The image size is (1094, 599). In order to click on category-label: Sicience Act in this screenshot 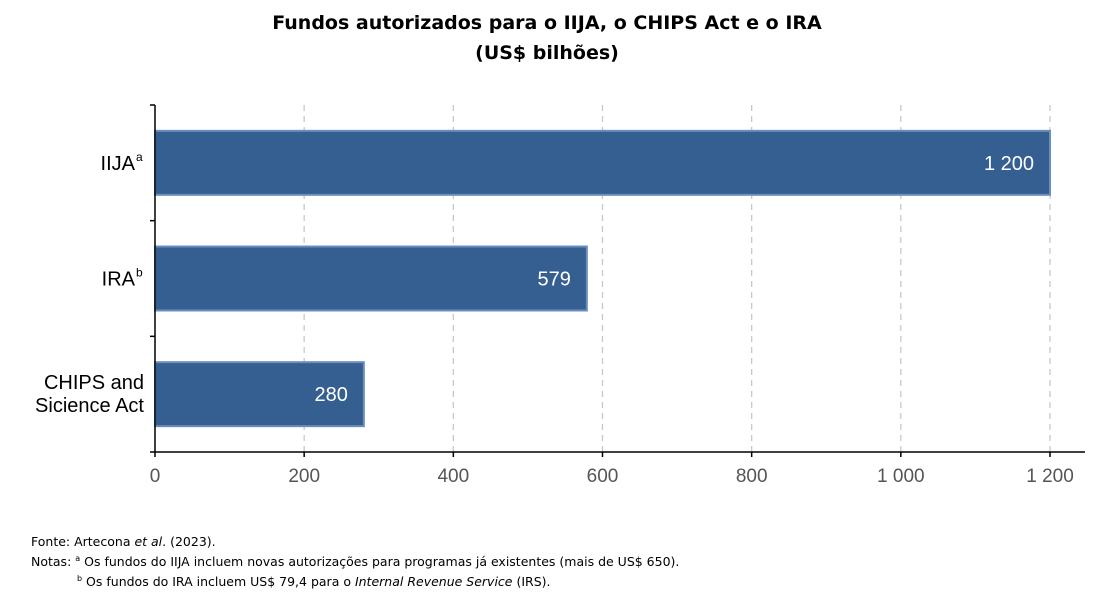, I will do `click(89, 406)`.